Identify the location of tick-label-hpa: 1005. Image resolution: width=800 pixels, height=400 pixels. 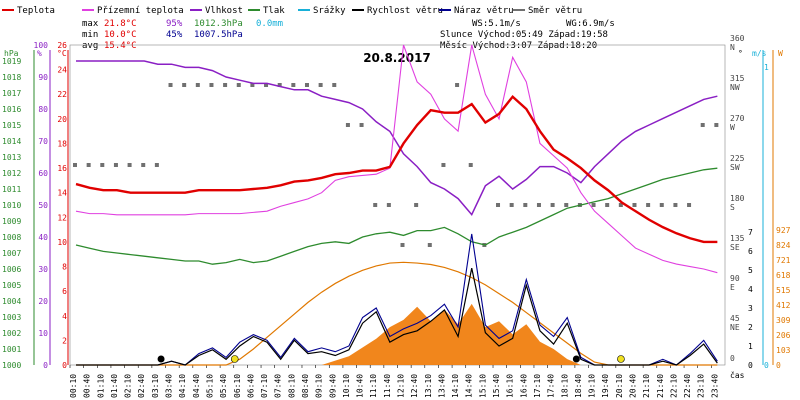
(11, 285).